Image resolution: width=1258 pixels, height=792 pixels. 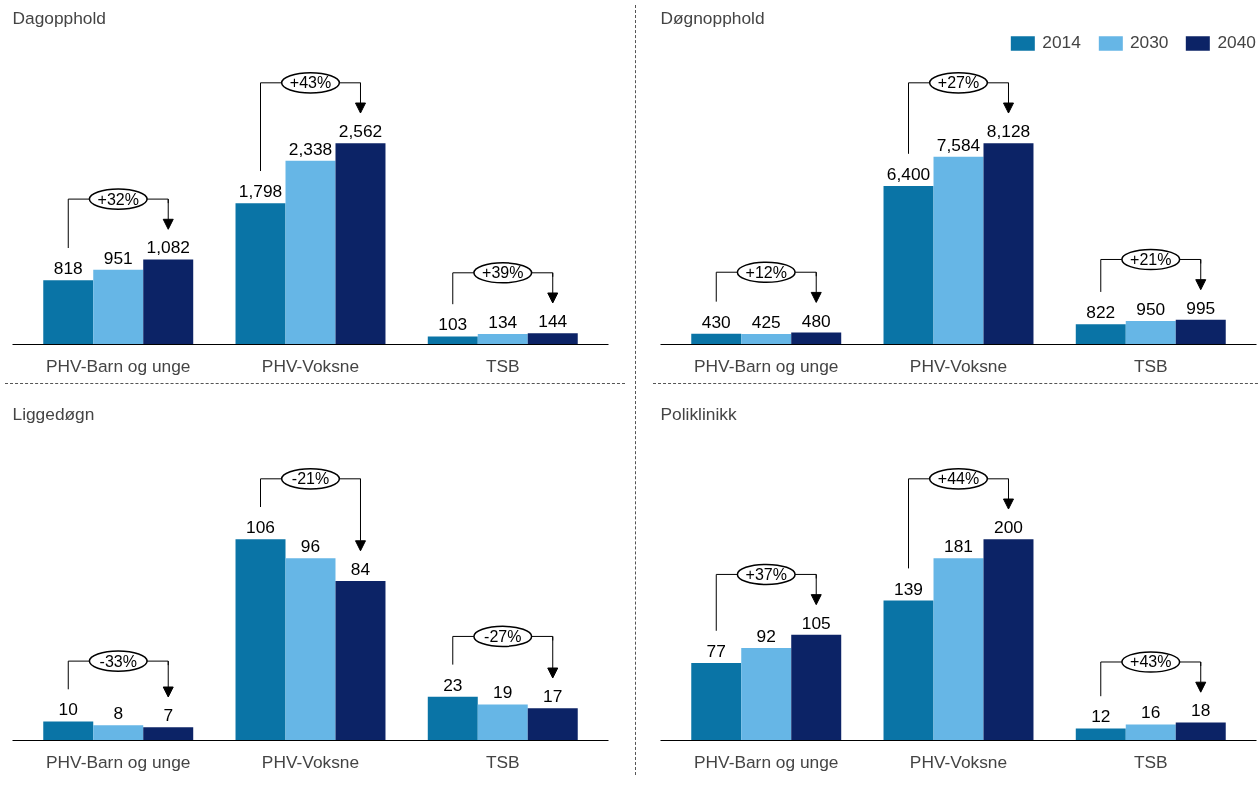 What do you see at coordinates (958, 83) in the screenshot?
I see `text: +27%` at bounding box center [958, 83].